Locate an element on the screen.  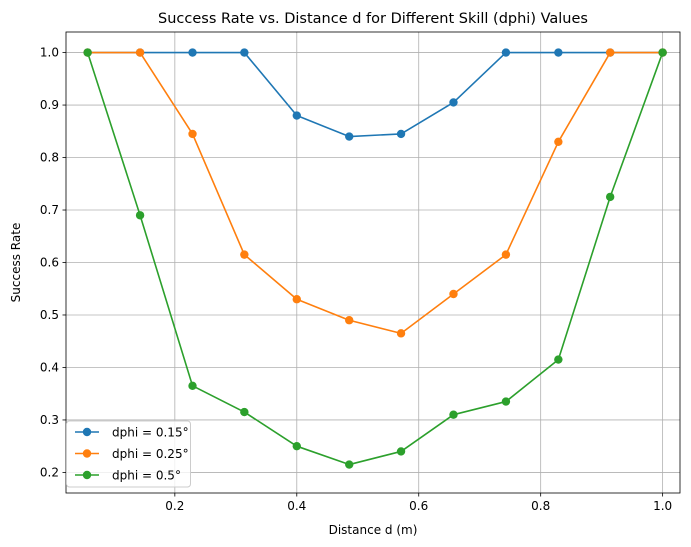
legend-item: dphi = 0.15° is located at coordinates (132, 433).